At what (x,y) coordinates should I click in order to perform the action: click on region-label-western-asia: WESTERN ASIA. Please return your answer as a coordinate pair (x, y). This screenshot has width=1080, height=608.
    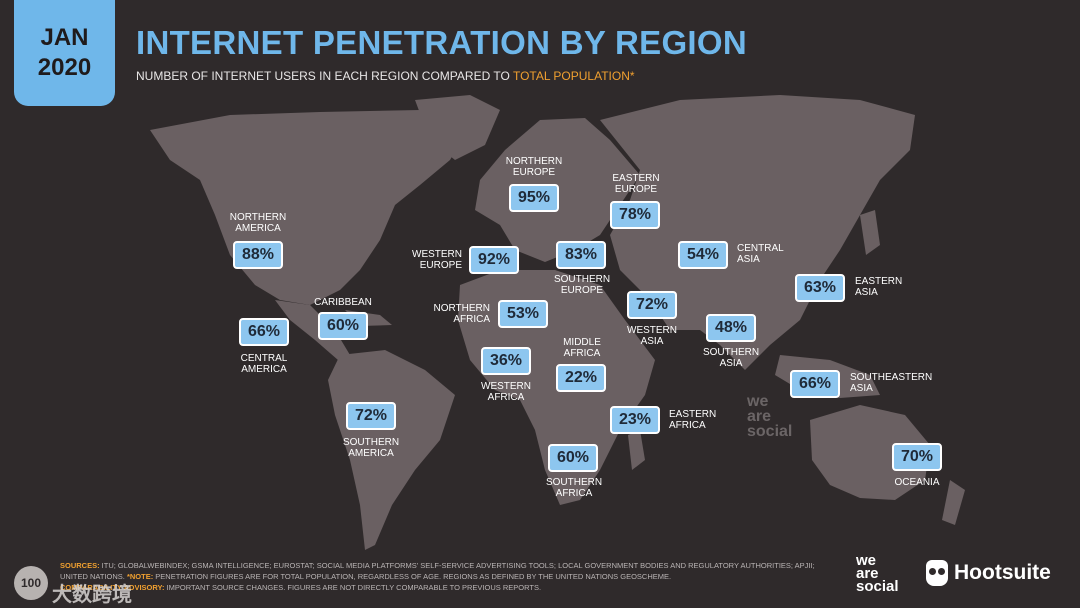
    Looking at the image, I should click on (652, 336).